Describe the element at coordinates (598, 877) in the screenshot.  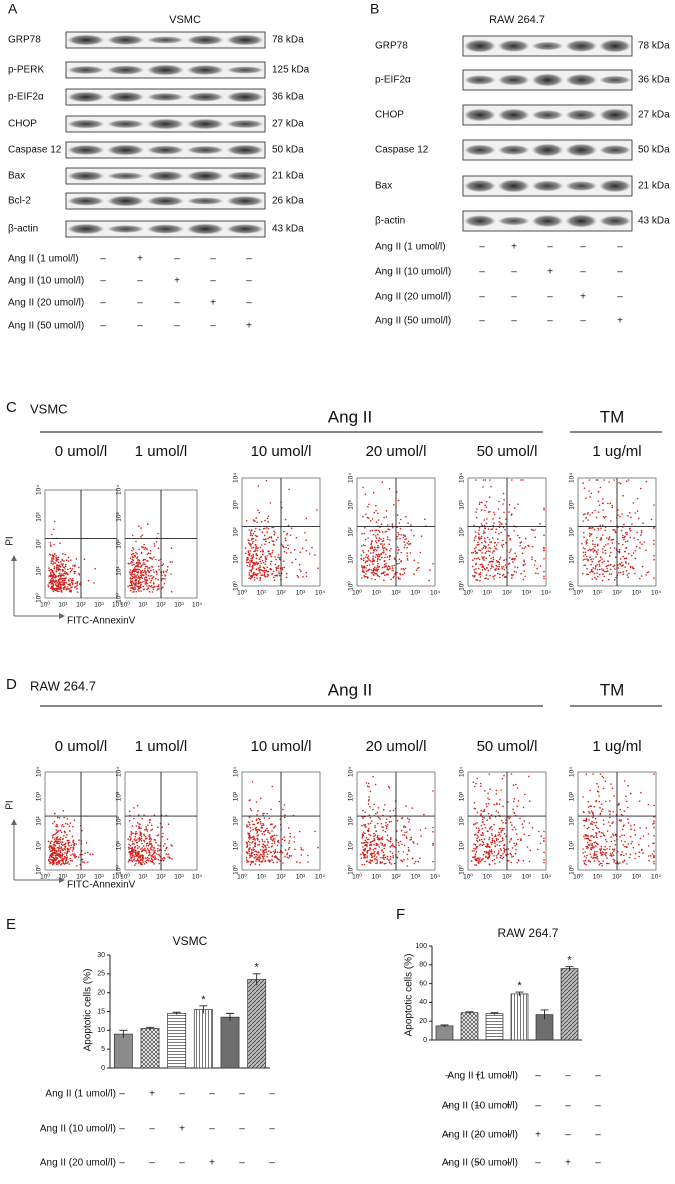
I see `x-tick-label: 10¹` at that location.